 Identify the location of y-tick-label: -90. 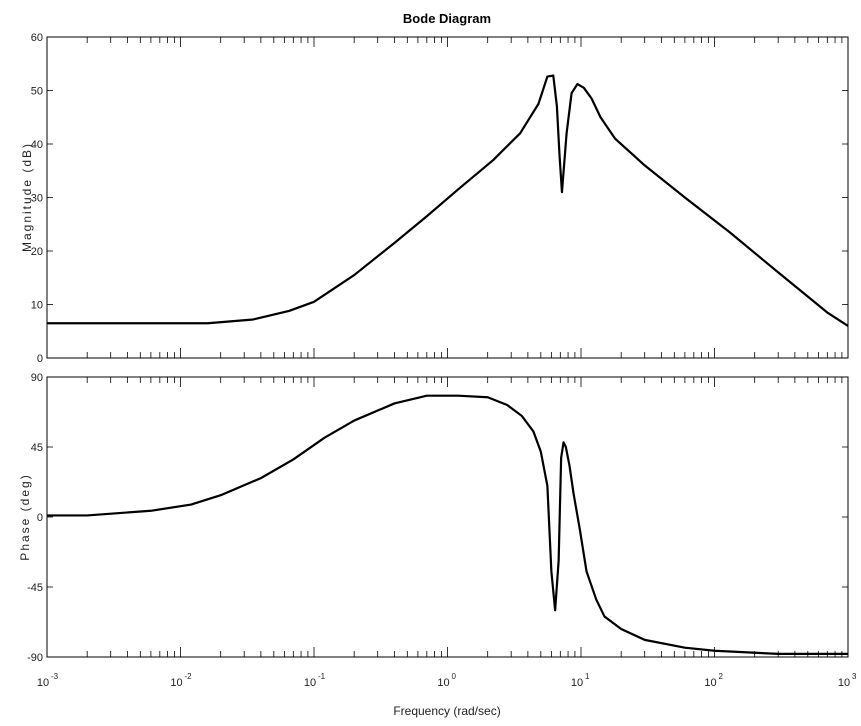
(35, 658).